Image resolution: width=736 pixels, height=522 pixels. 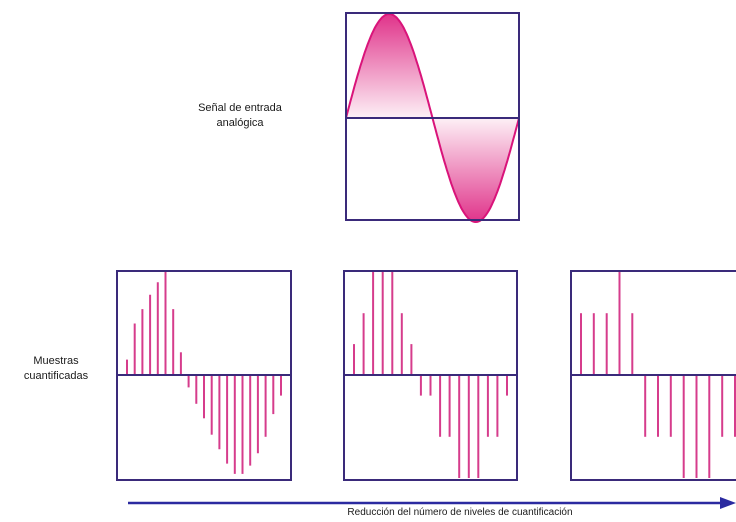 I want to click on analog-signal-label-line1: Señal de entrada, so click(x=240, y=108).